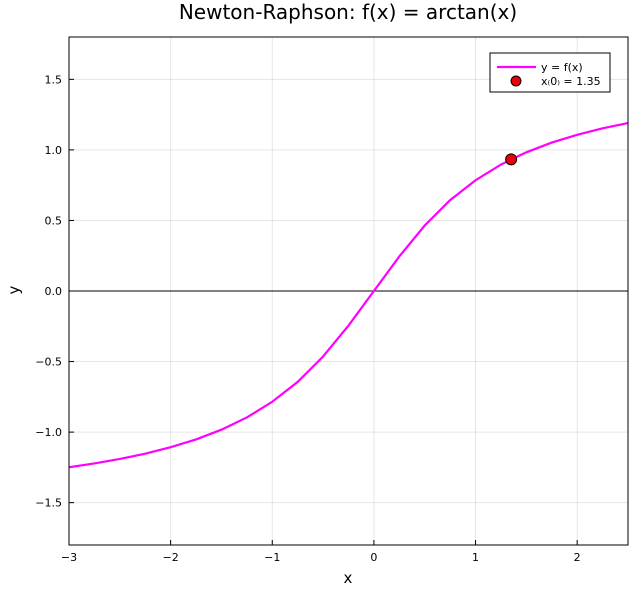  What do you see at coordinates (54, 79) in the screenshot?
I see `y-tick-label: 1.5` at bounding box center [54, 79].